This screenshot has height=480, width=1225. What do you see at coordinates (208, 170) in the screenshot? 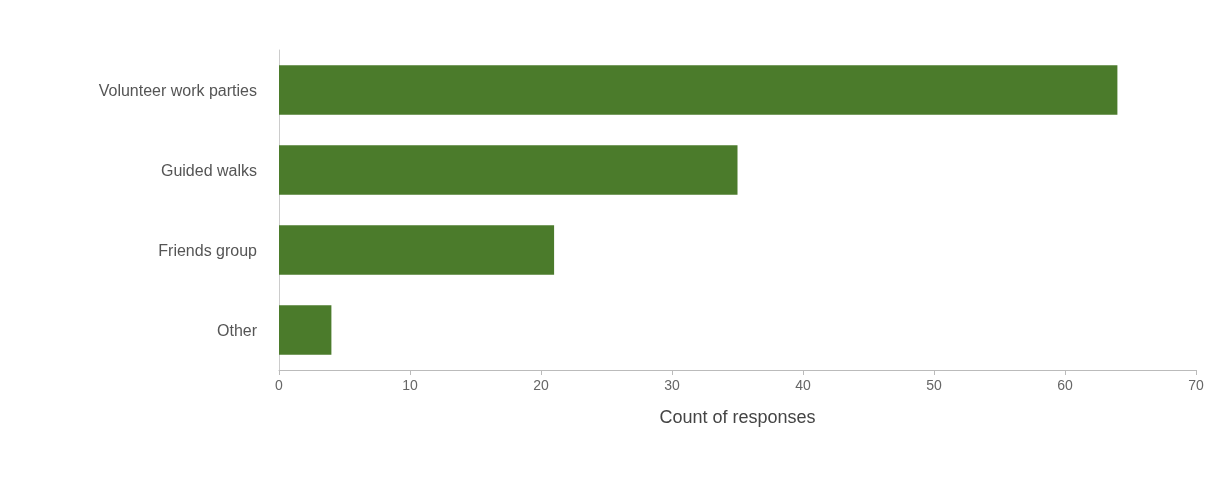
I see `y-tick-label: Guided walks` at bounding box center [208, 170].